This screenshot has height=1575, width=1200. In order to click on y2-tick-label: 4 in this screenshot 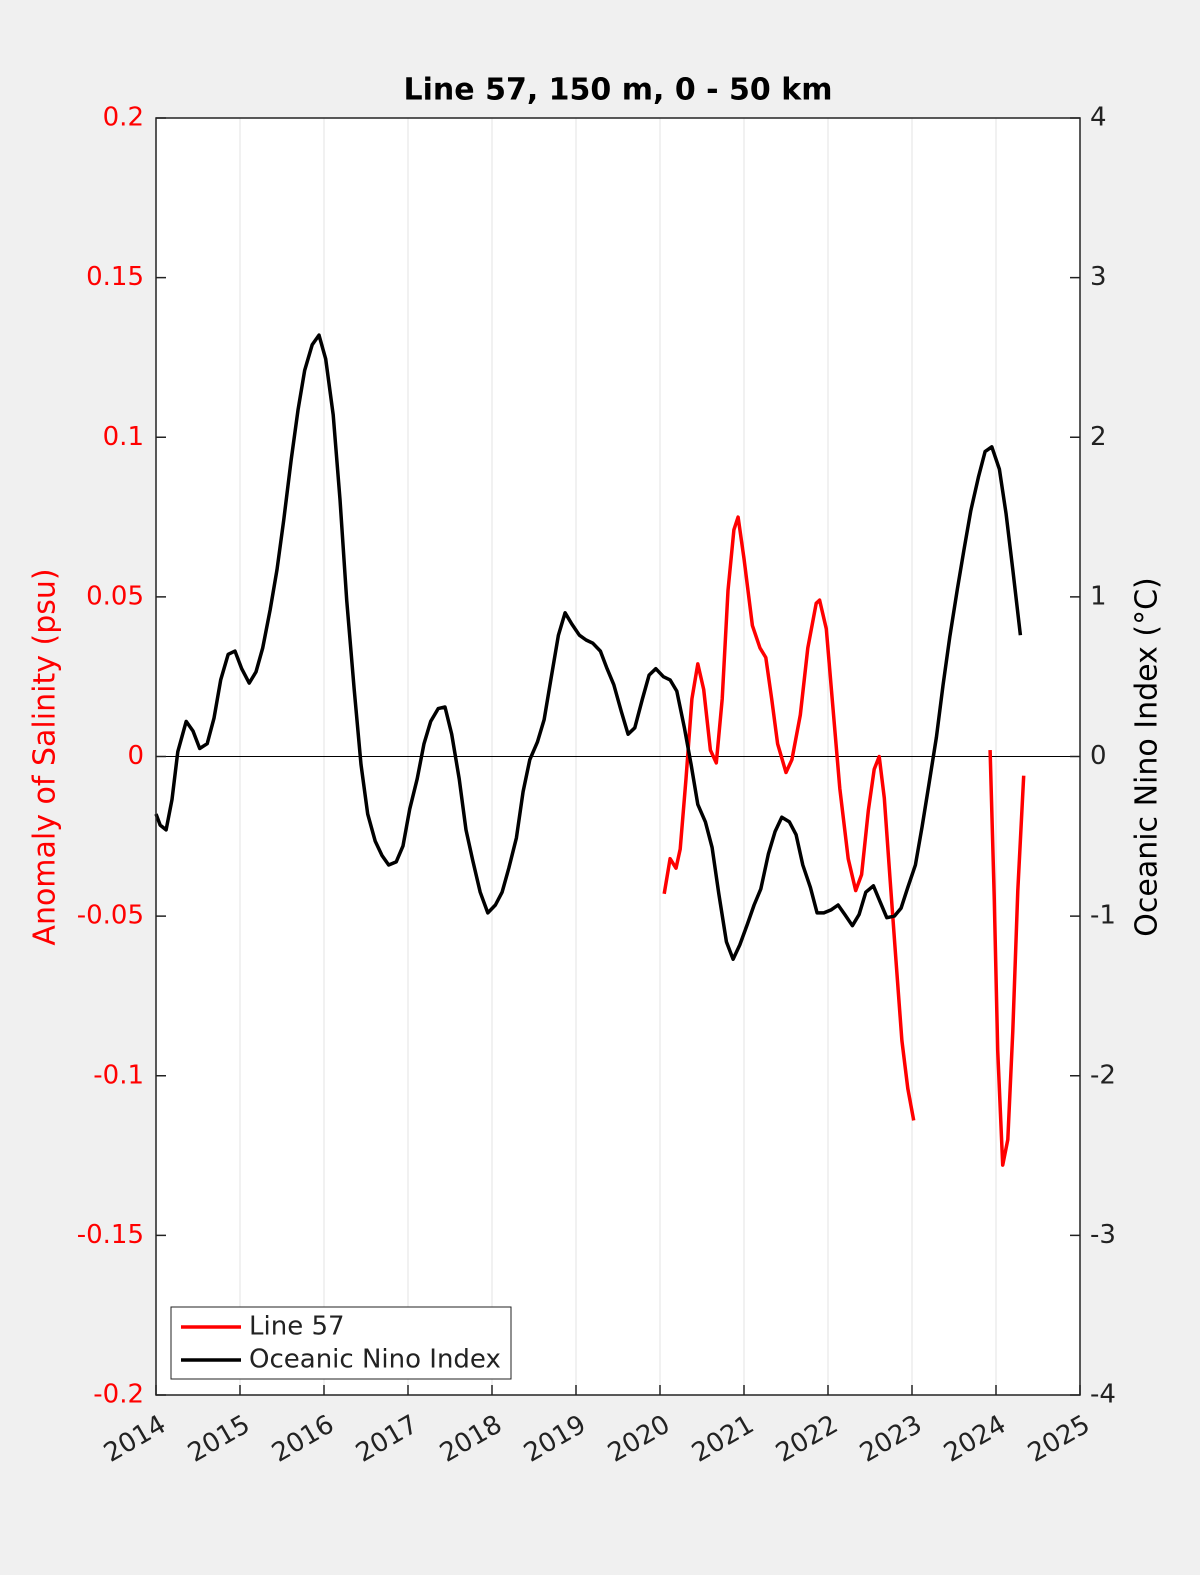, I will do `click(1098, 118)`.